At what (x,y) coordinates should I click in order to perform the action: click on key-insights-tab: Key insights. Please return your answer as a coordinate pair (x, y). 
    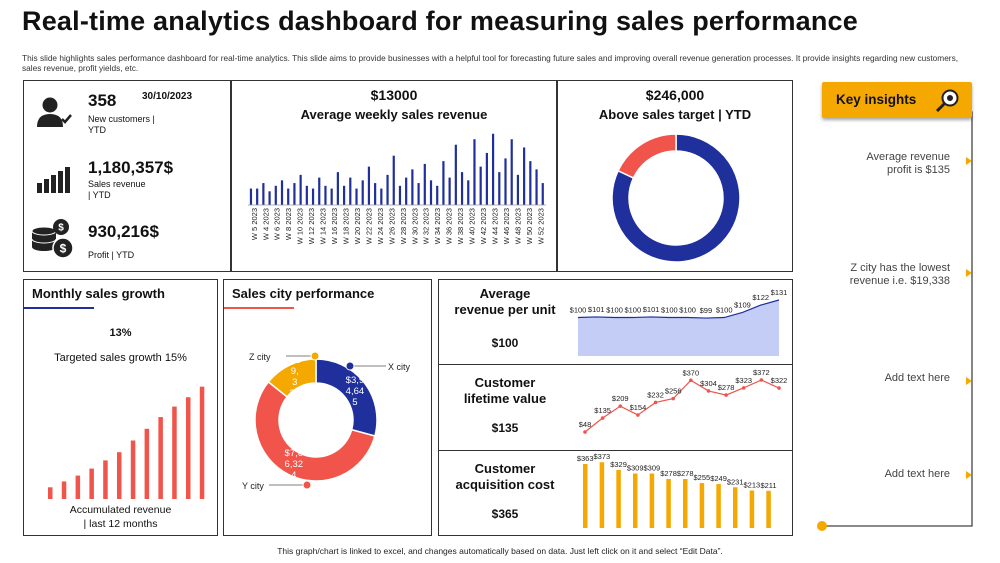
    Looking at the image, I should click on (897, 100).